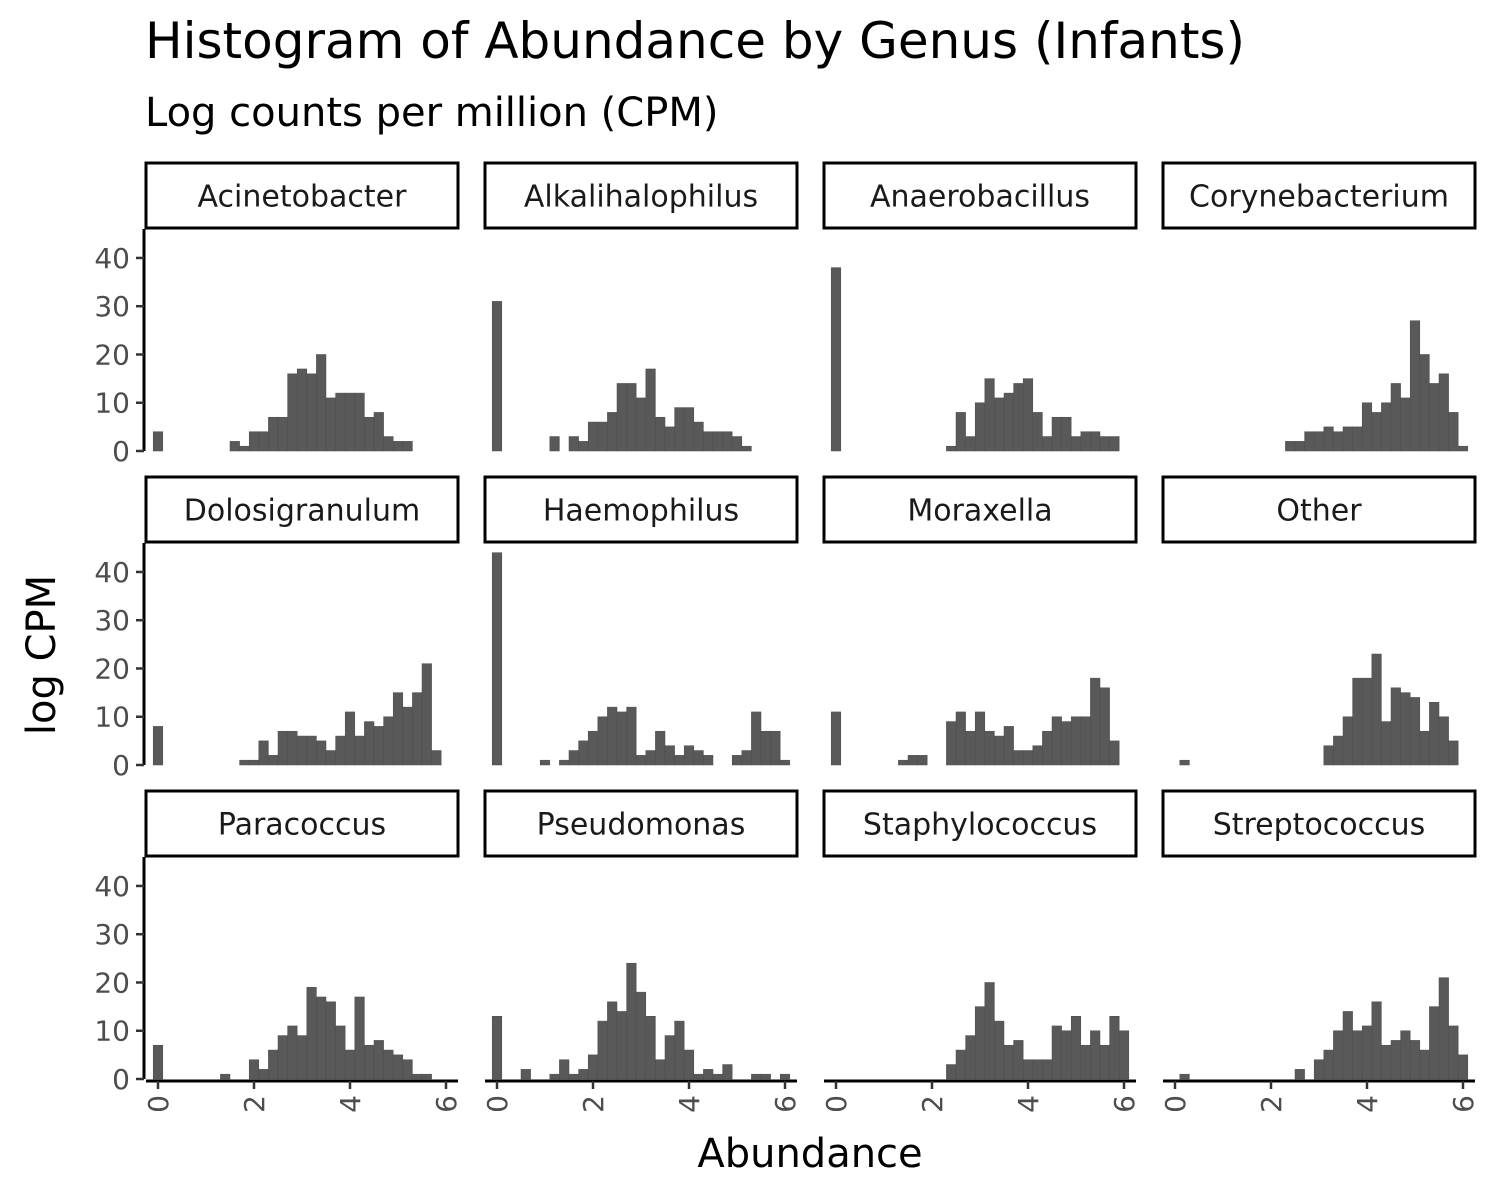  What do you see at coordinates (785, 1104) in the screenshot?
I see `x-tick-label: 6` at bounding box center [785, 1104].